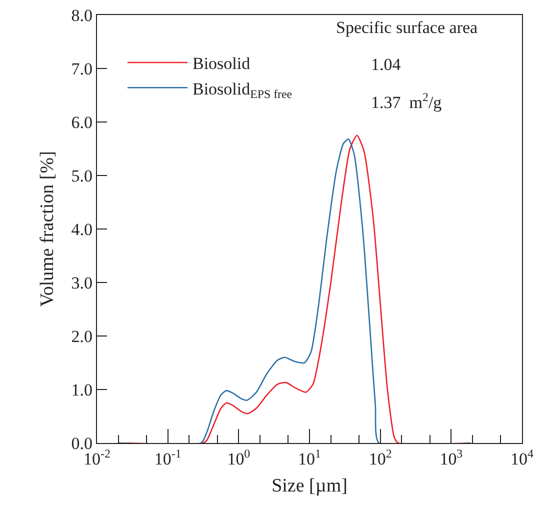 The image size is (538, 515). Describe the element at coordinates (406, 101) in the screenshot. I see `annotation: 1.37 m$^{2}$/g` at that location.